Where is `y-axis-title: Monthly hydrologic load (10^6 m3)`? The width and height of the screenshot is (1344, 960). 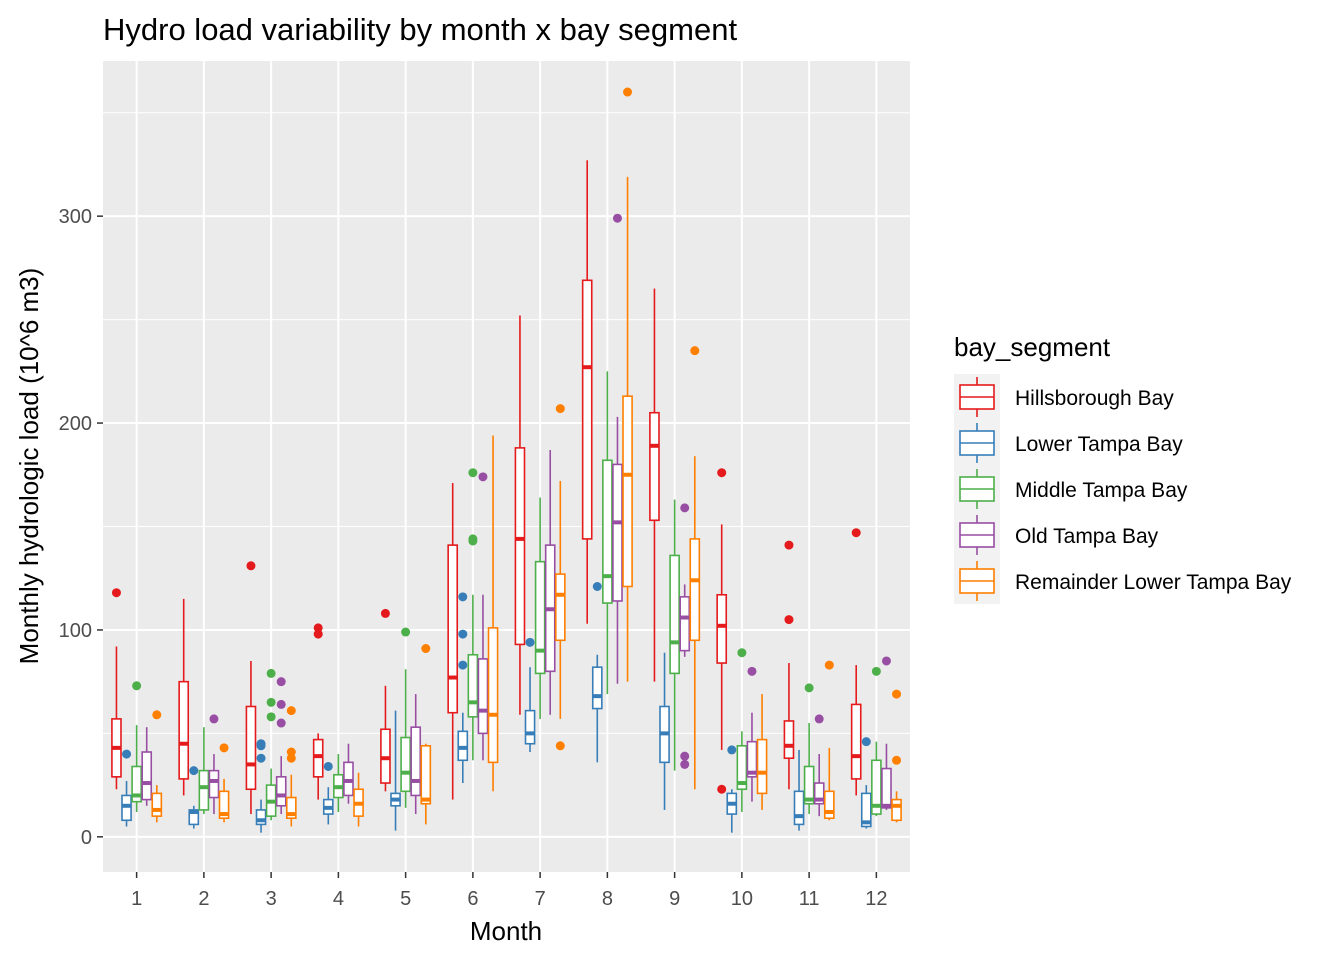 y-axis-title: Monthly hydrologic load (10^6 m3) is located at coordinates (29, 466).